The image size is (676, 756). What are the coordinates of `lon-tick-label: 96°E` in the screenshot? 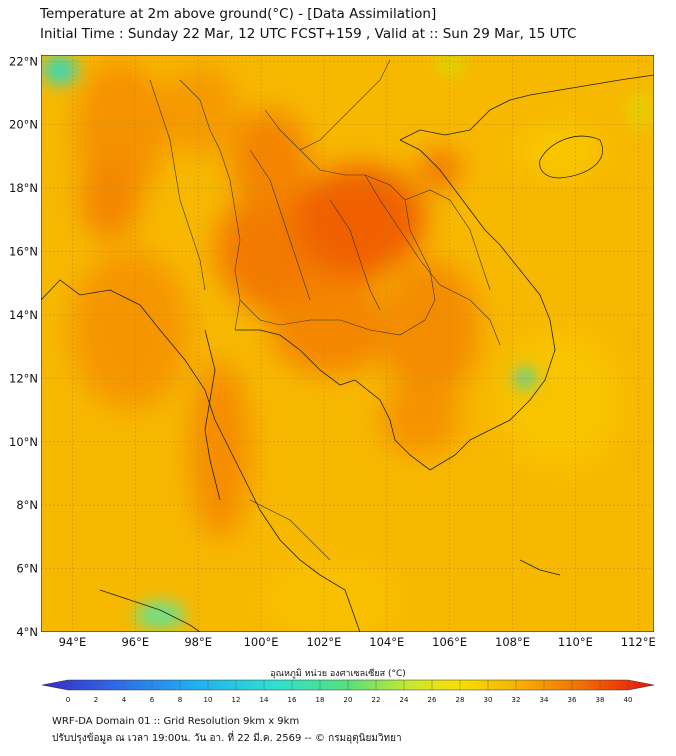 It's located at (135, 642).